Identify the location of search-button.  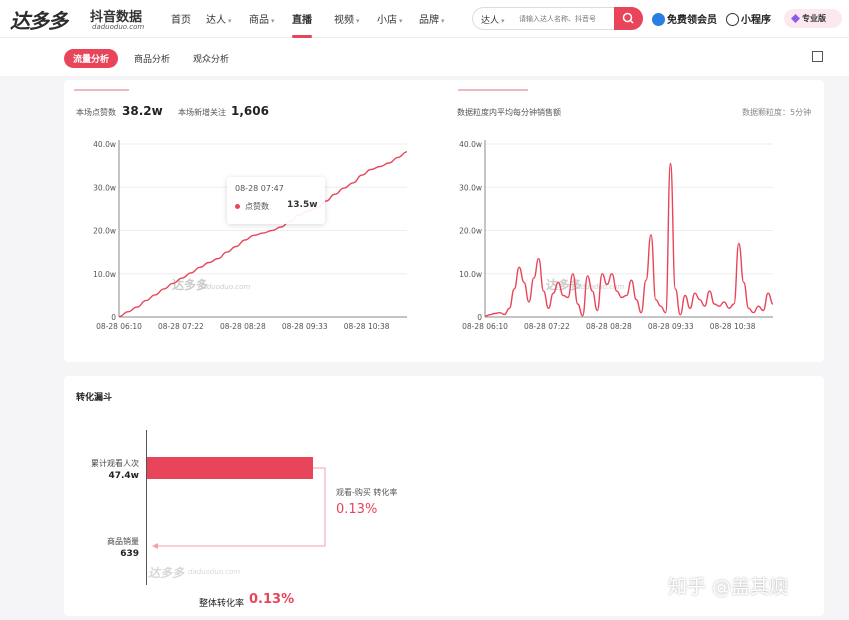
(628, 18).